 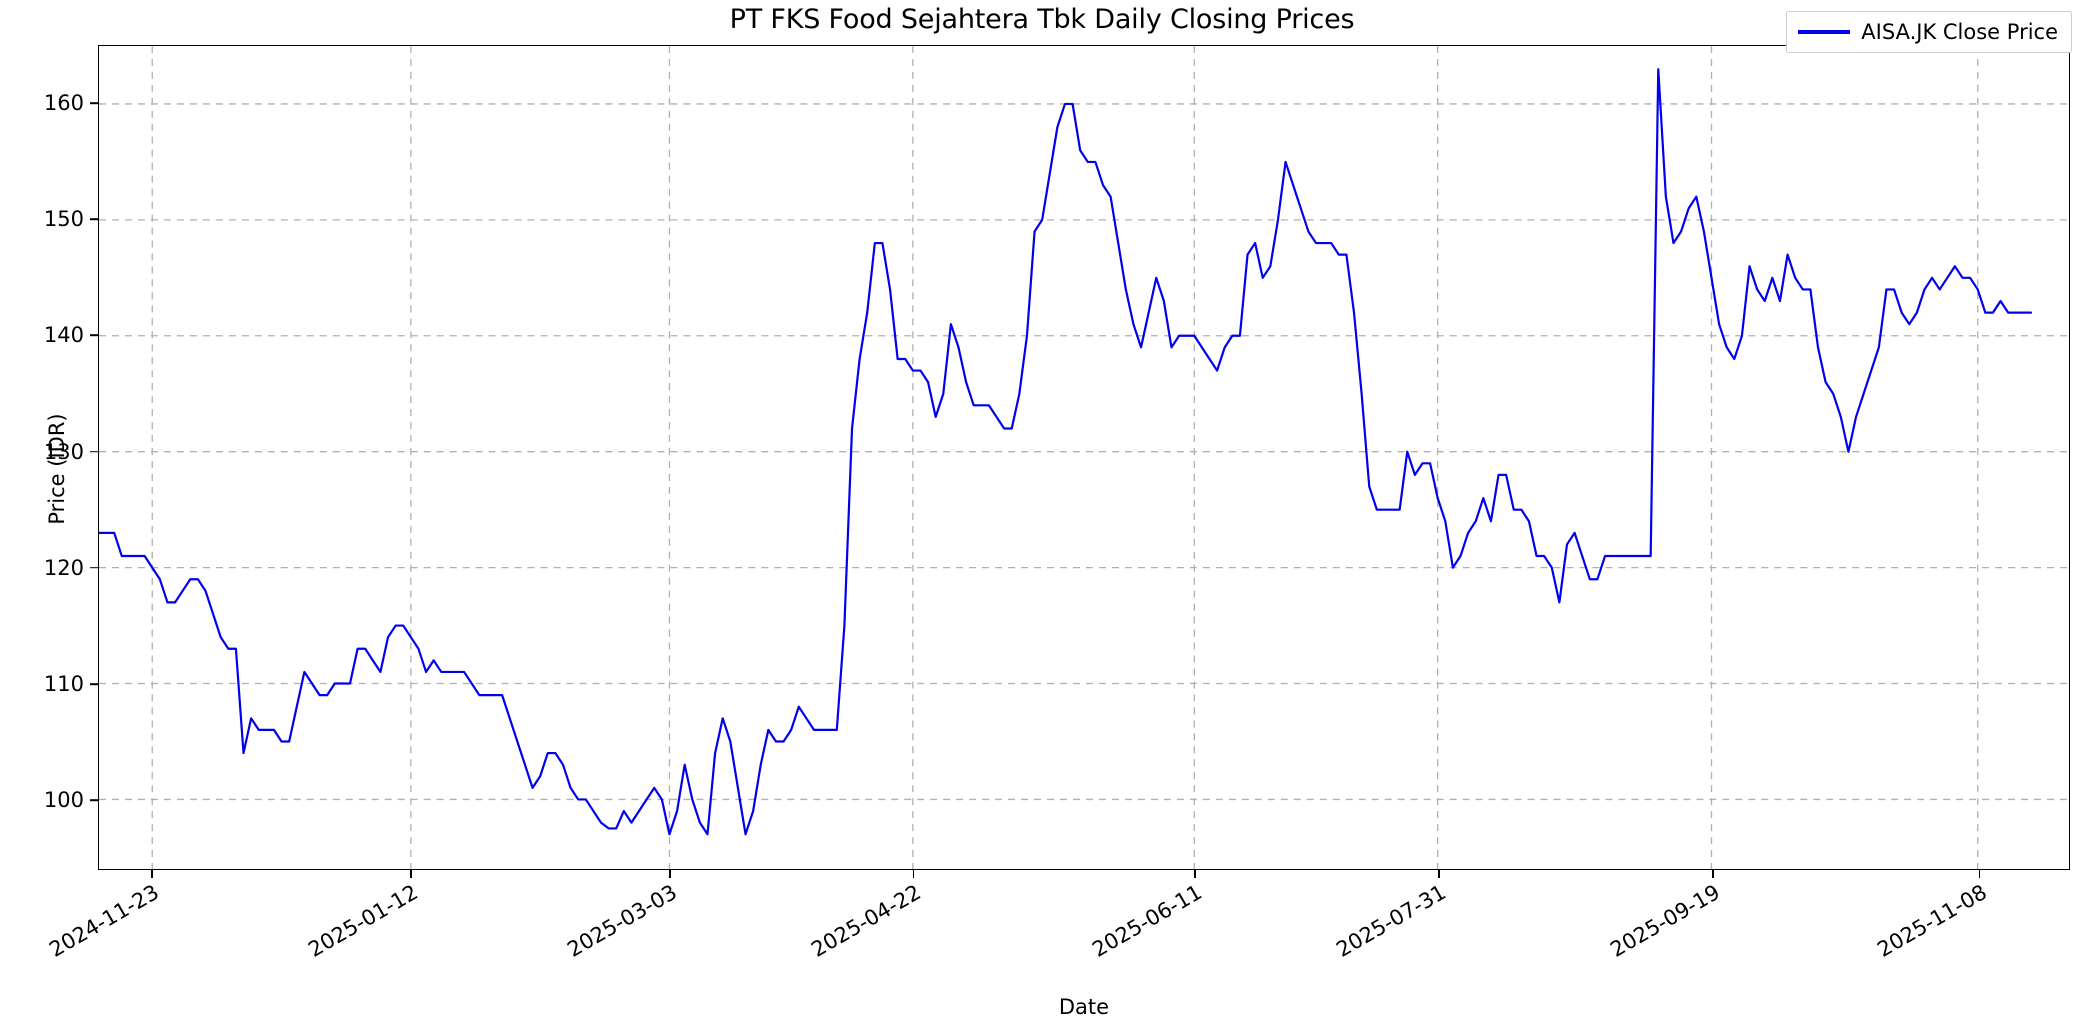 What do you see at coordinates (1665, 921) in the screenshot?
I see `x-tick-label: 2025-09-19` at bounding box center [1665, 921].